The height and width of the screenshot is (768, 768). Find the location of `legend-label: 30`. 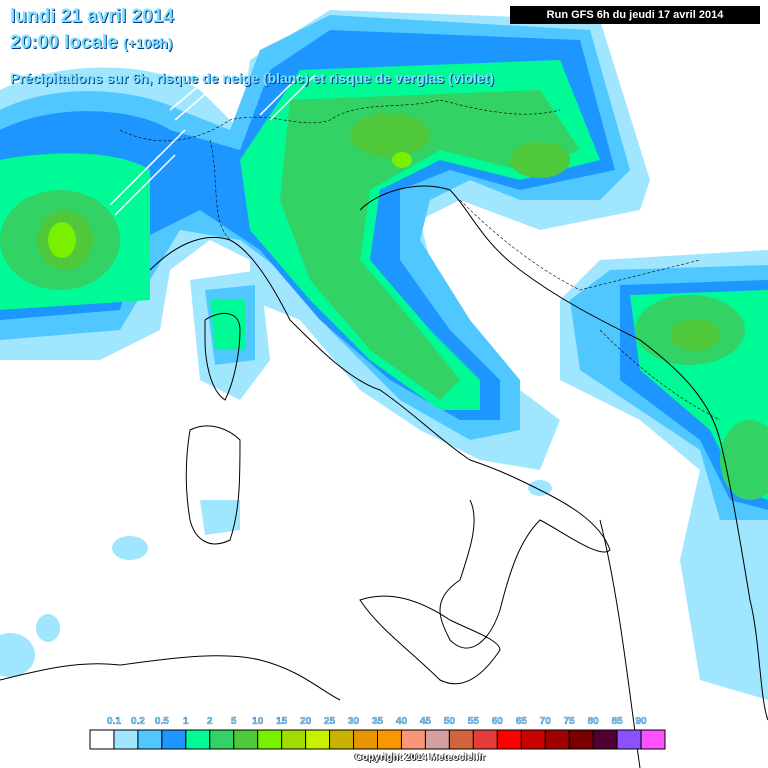

legend-label: 30 is located at coordinates (354, 721).